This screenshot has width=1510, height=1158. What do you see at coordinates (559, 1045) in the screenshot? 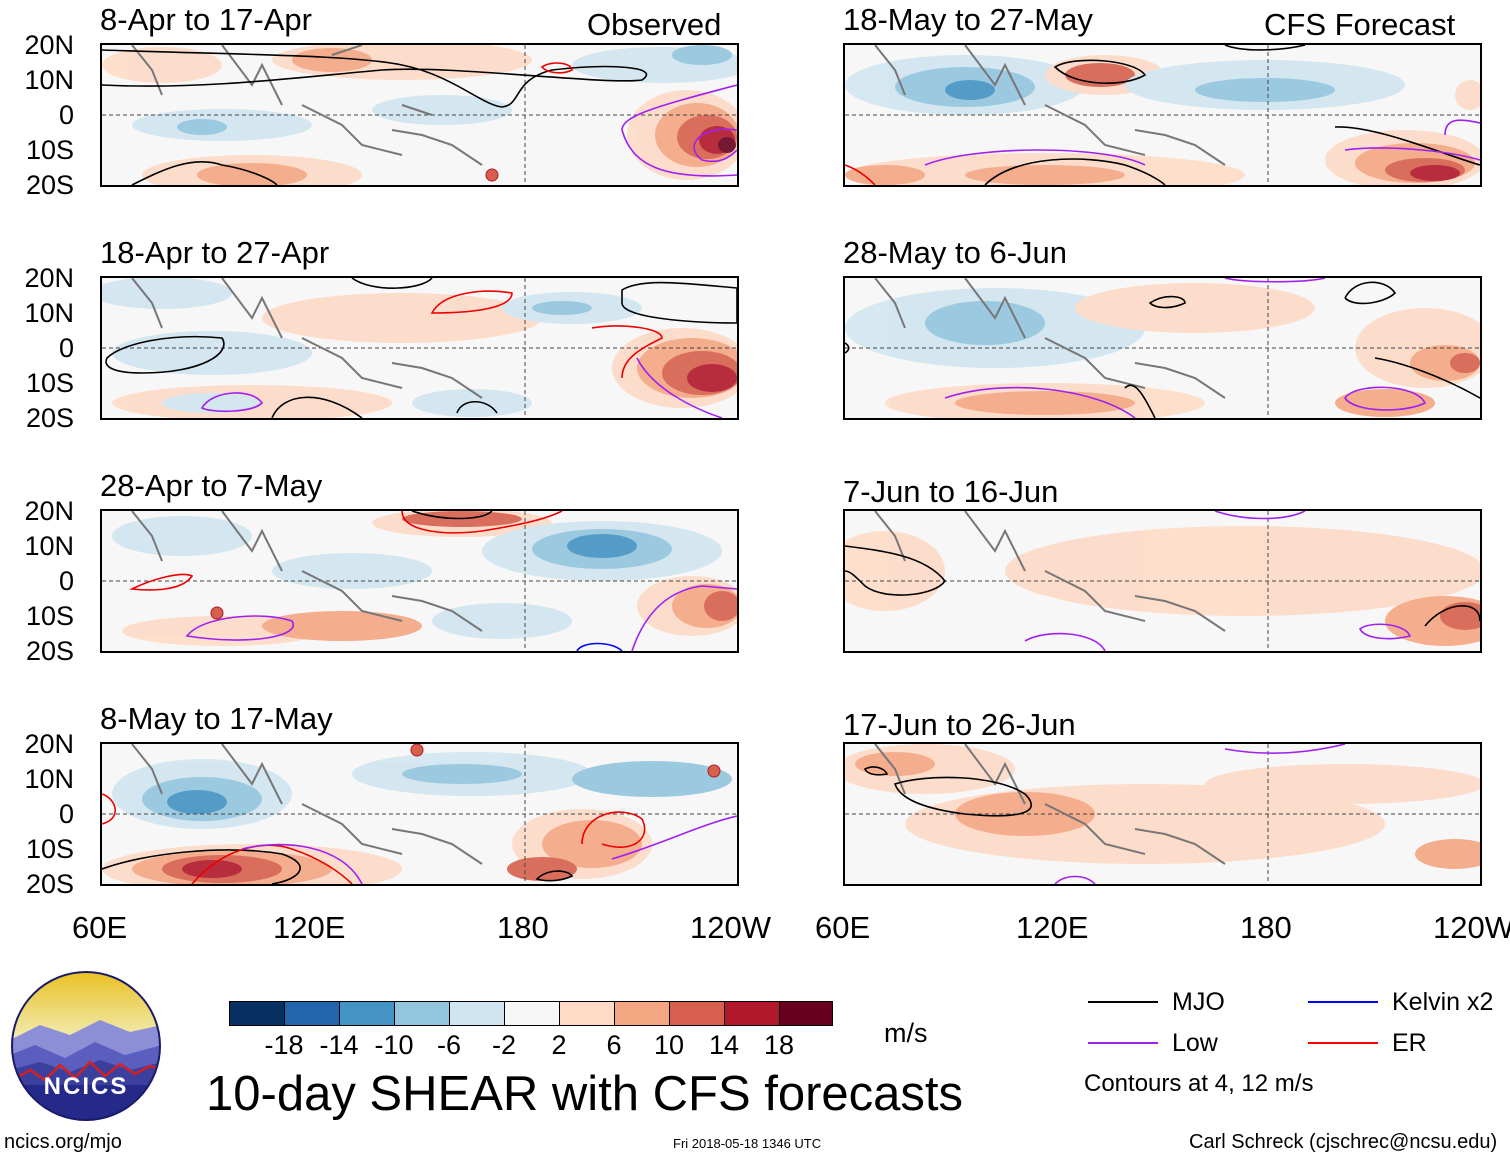
I see `colorbar-label: 2` at bounding box center [559, 1045].